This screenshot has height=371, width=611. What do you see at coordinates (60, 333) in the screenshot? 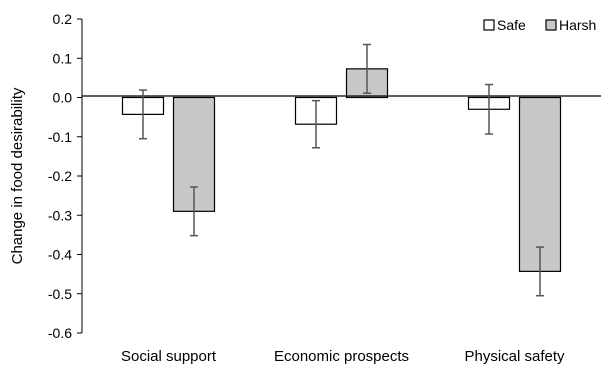
I see `y-tick-label: -0.6` at bounding box center [60, 333].